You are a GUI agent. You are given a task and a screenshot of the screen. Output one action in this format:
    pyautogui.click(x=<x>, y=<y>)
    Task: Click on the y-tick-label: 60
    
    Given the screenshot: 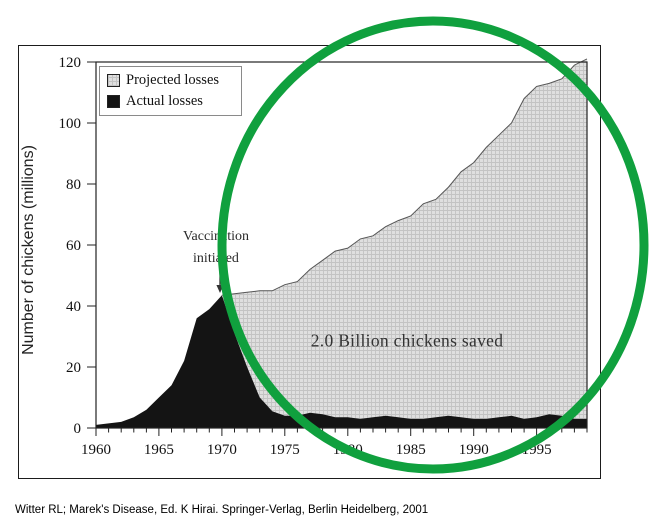 What is the action you would take?
    pyautogui.click(x=73, y=246)
    